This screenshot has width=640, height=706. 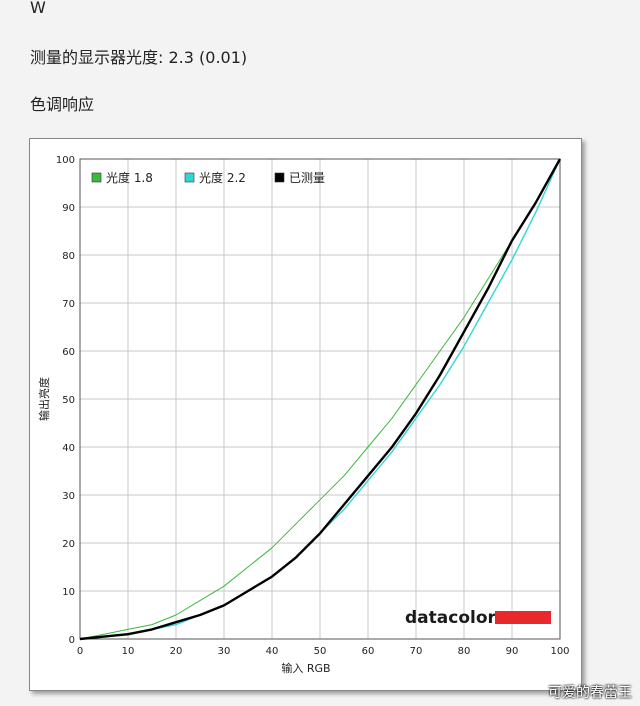 What do you see at coordinates (68, 304) in the screenshot?
I see `y-tick-label: 70` at bounding box center [68, 304].